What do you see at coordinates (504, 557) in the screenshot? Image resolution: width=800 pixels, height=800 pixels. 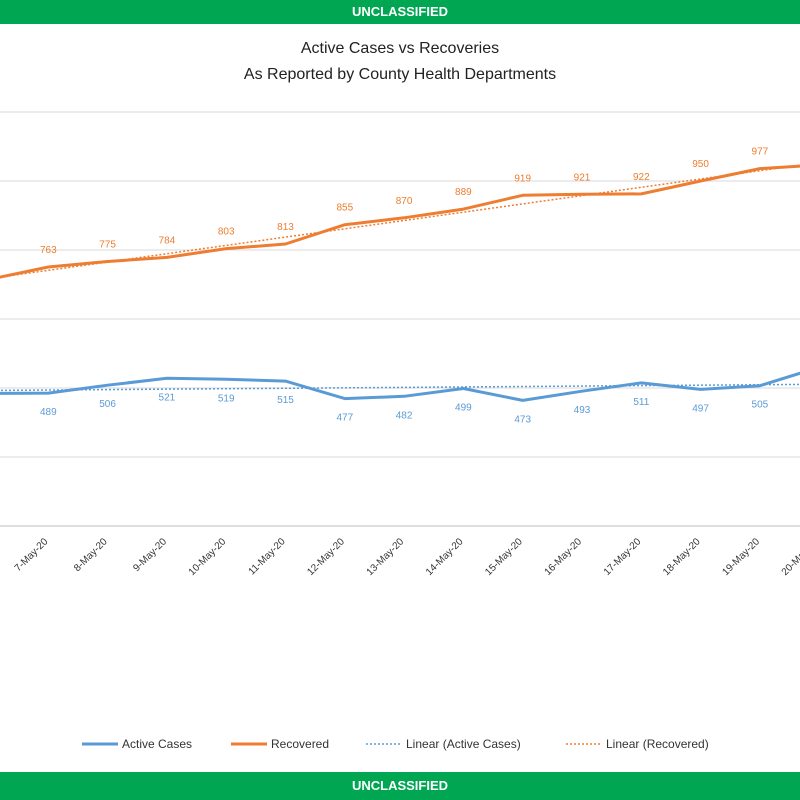 I see `x-tick-label: 15-May-20` at bounding box center [504, 557].